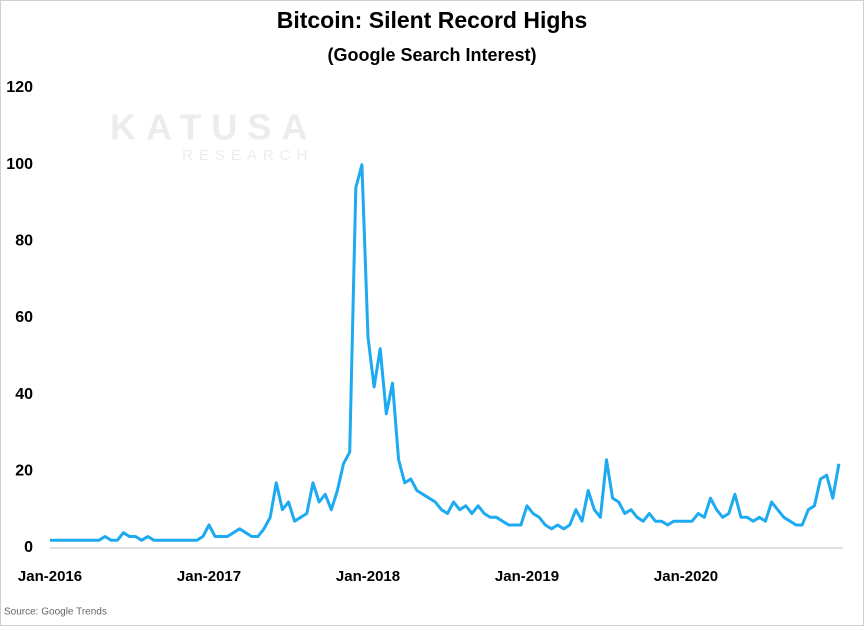 The height and width of the screenshot is (631, 864). Describe the element at coordinates (24, 241) in the screenshot. I see `y-tick-label: 80` at that location.